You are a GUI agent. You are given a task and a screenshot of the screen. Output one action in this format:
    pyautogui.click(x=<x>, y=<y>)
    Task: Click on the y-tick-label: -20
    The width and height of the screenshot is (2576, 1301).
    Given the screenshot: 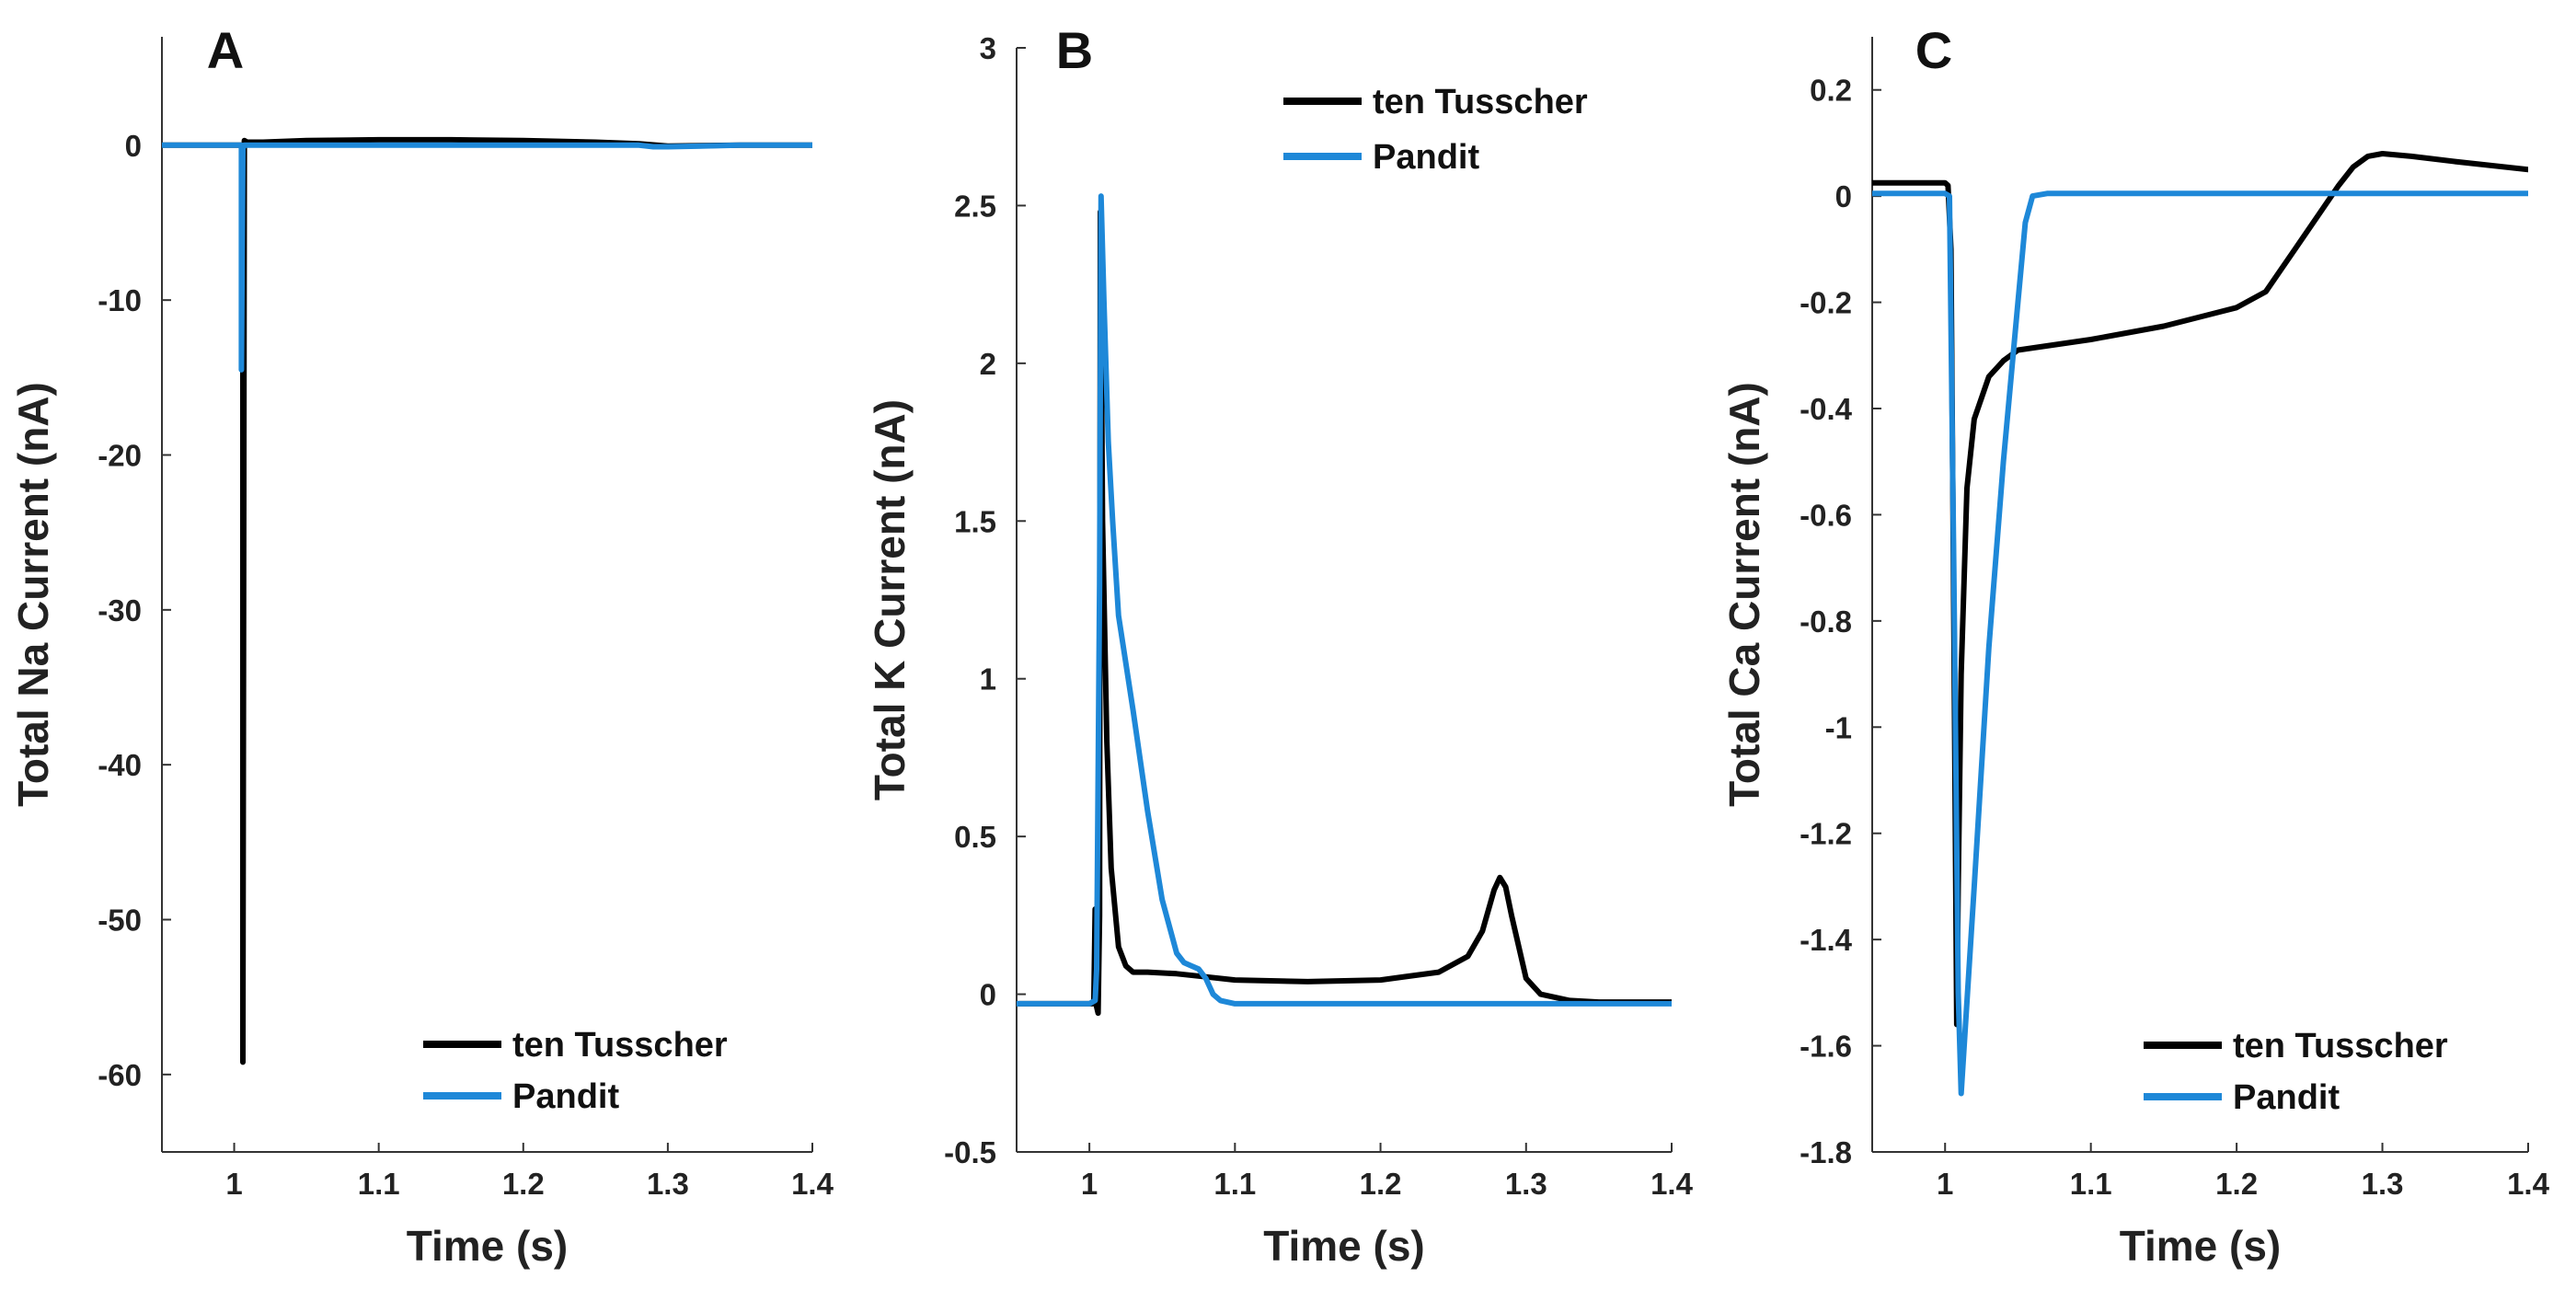 What is the action you would take?
    pyautogui.click(x=120, y=456)
    